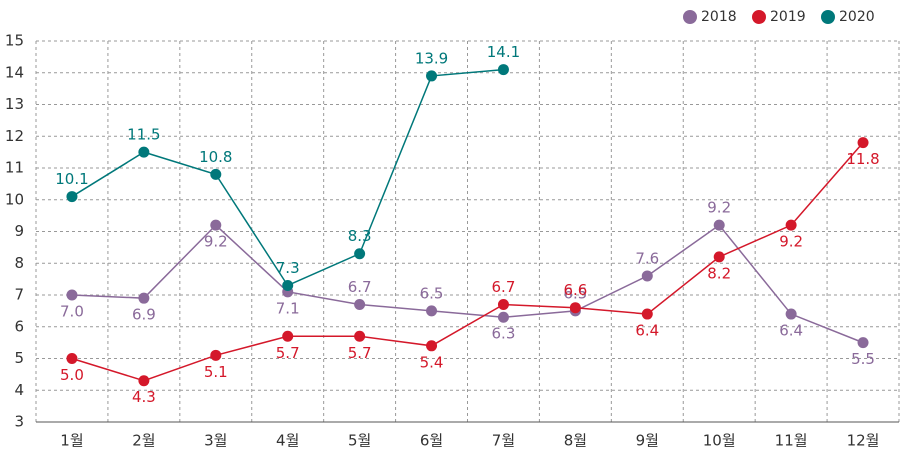 This screenshot has height=458, width=900. Describe the element at coordinates (359, 441) in the screenshot. I see `x-tick-label: 5월` at that location.